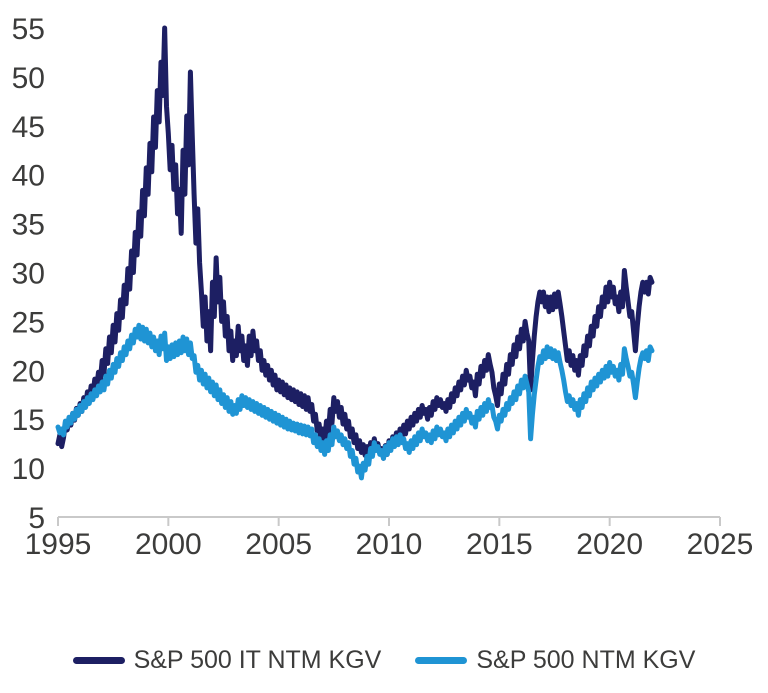 The height and width of the screenshot is (693, 768). I want to click on x-tick-label: 2010, so click(389, 544).